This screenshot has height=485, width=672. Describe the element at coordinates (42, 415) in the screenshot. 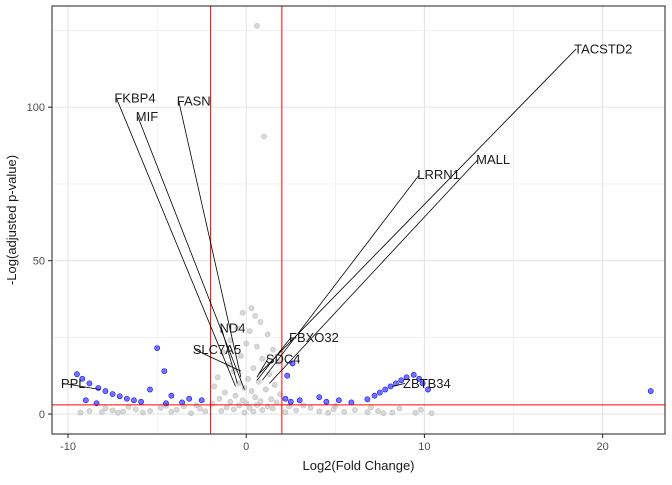

I see `y-tick-label: 0` at that location.